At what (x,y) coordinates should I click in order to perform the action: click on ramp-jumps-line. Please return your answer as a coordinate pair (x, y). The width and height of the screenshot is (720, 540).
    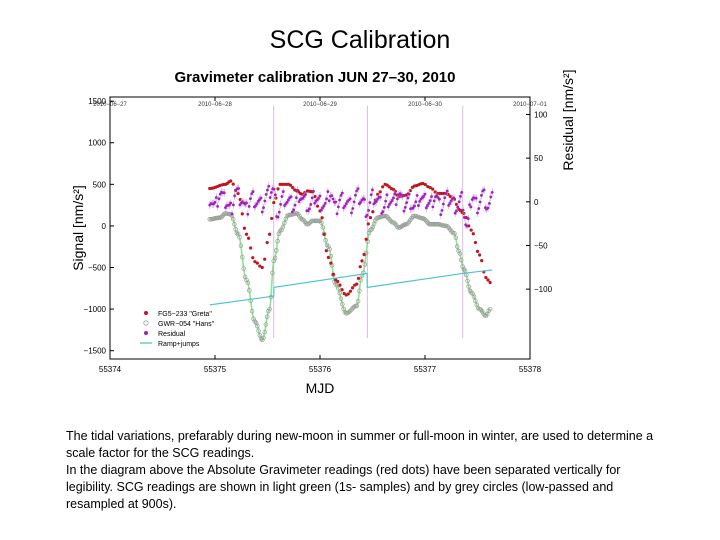
    Looking at the image, I should click on (351, 287).